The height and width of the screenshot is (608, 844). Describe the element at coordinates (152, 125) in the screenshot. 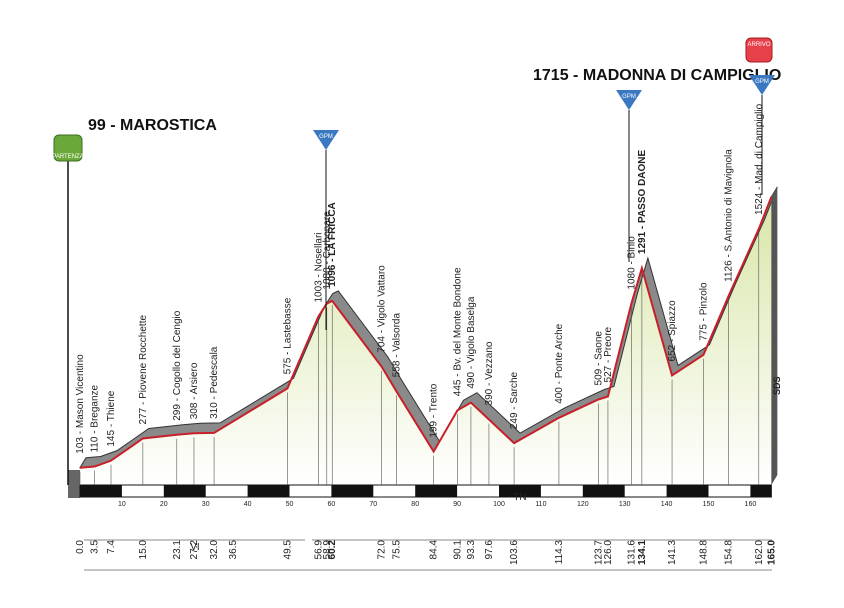

I see `start-title: 99 - MAROSTICA` at that location.